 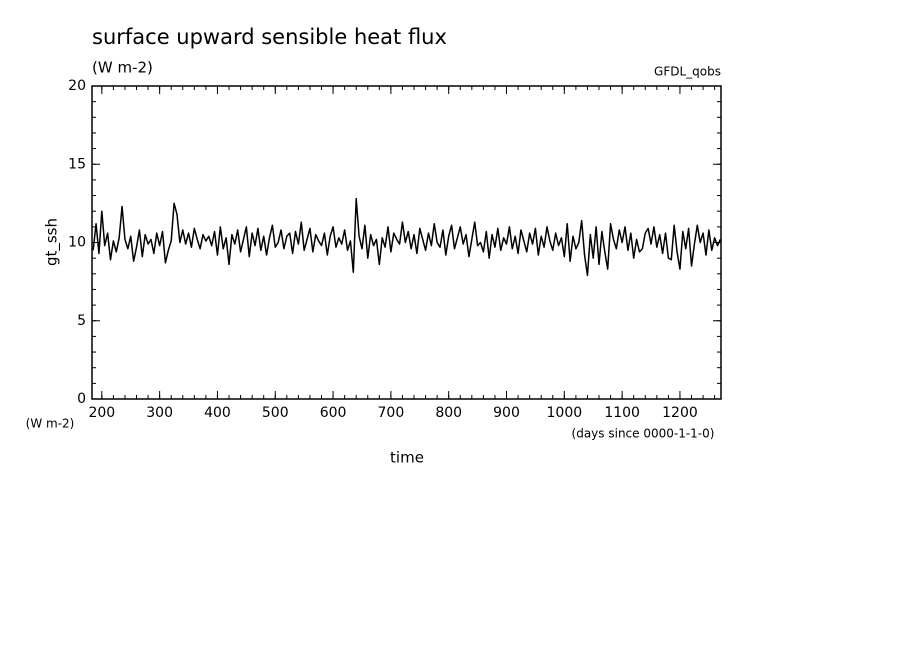 I want to click on x-unit: (days since 0000-1-1-0), so click(x=643, y=434).